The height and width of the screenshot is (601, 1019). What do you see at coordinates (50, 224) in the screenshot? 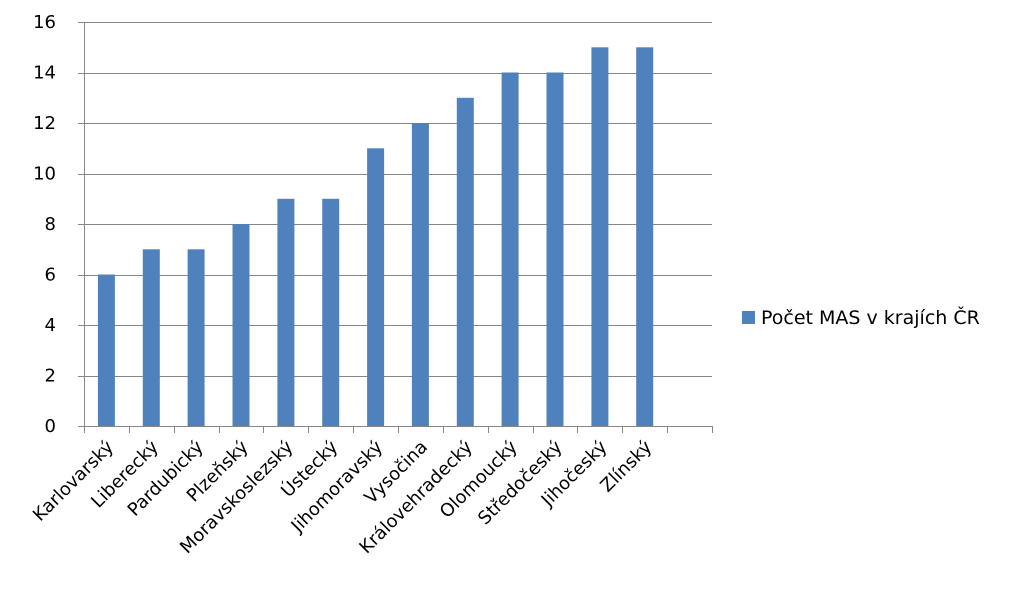
I see `y-tick-label: 8` at bounding box center [50, 224].